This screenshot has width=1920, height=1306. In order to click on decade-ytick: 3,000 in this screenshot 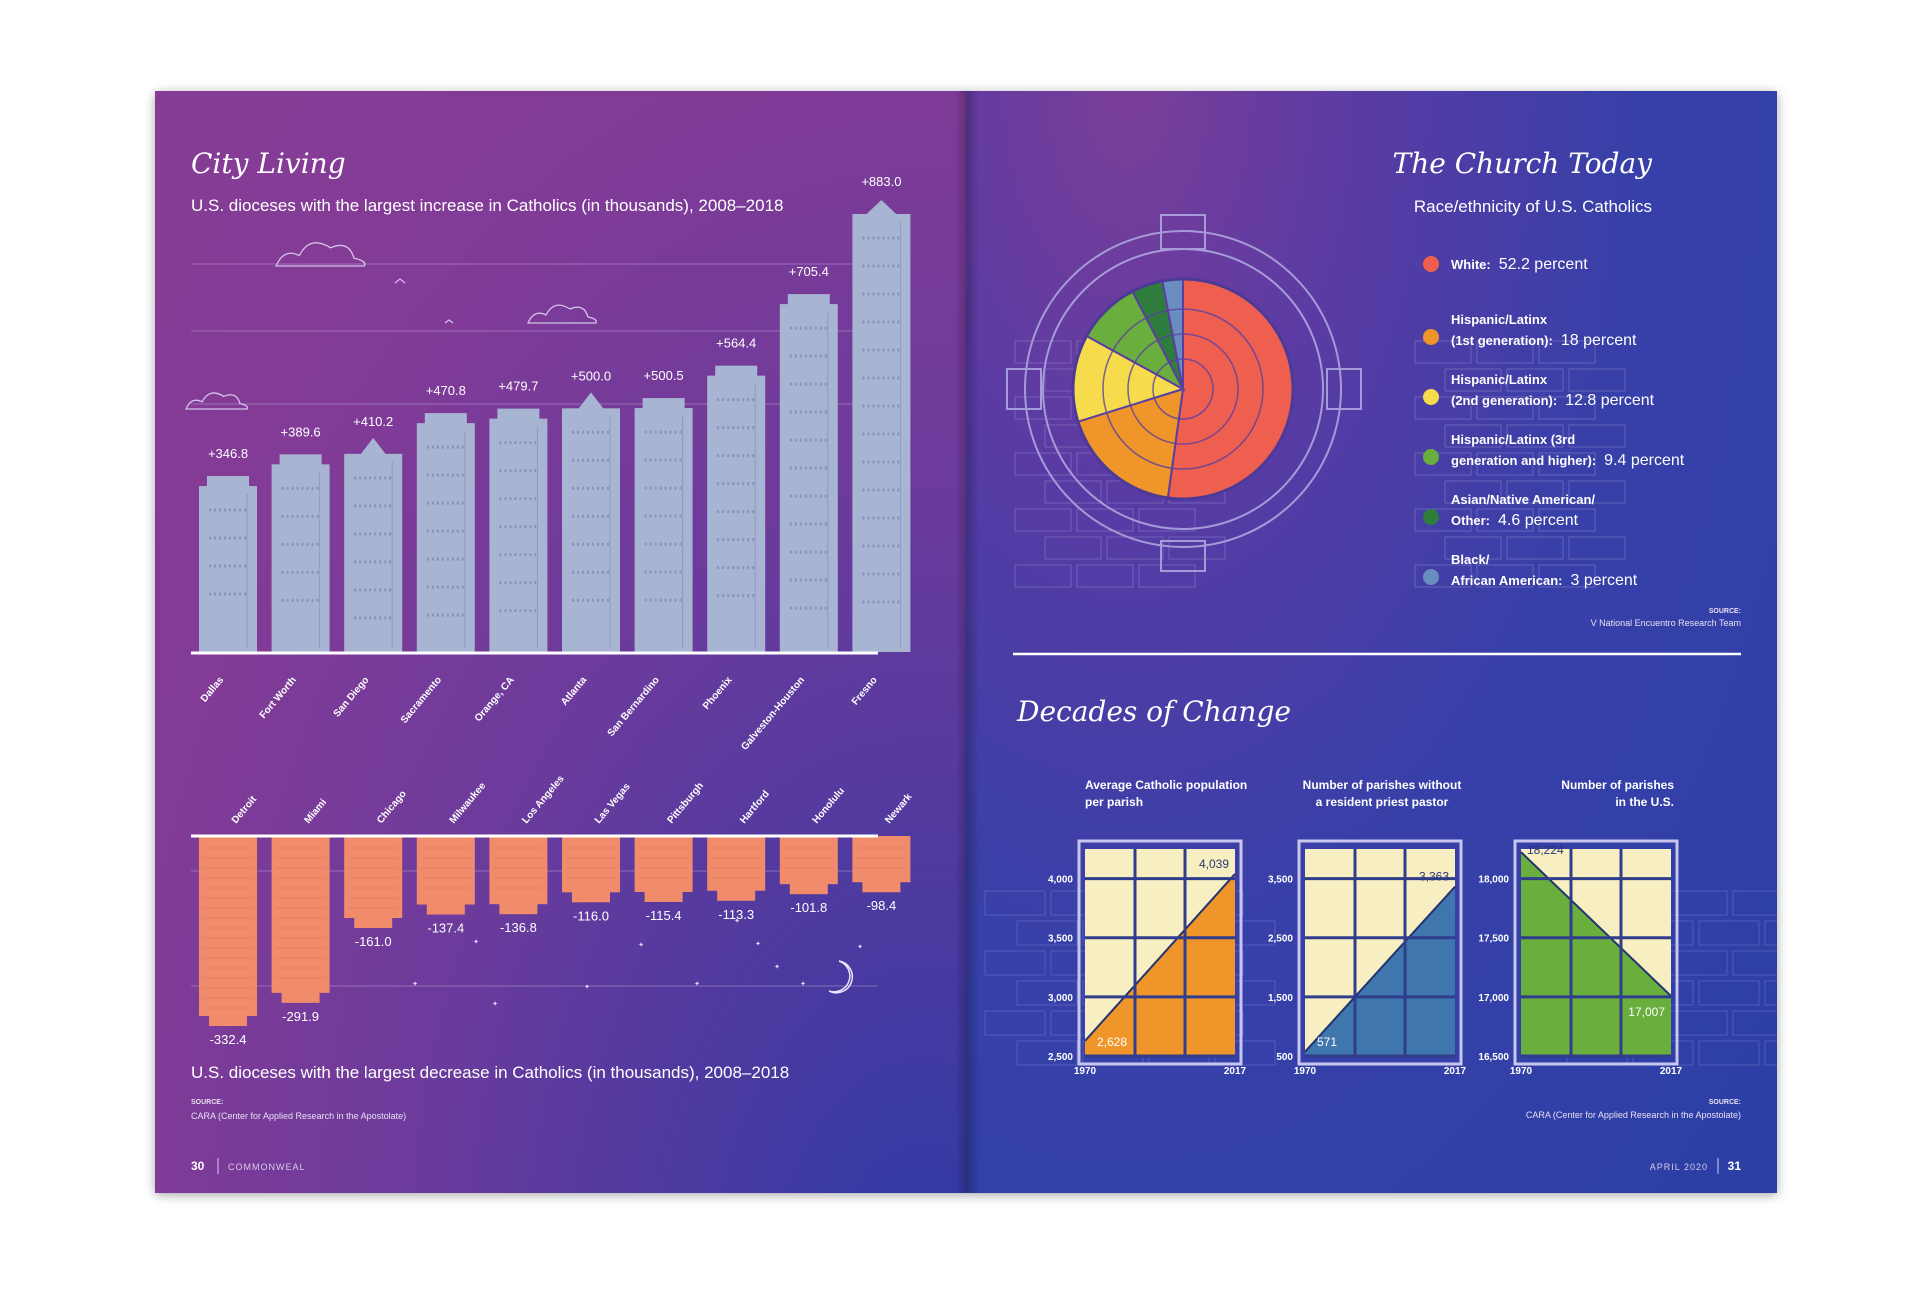, I will do `click(1060, 998)`.